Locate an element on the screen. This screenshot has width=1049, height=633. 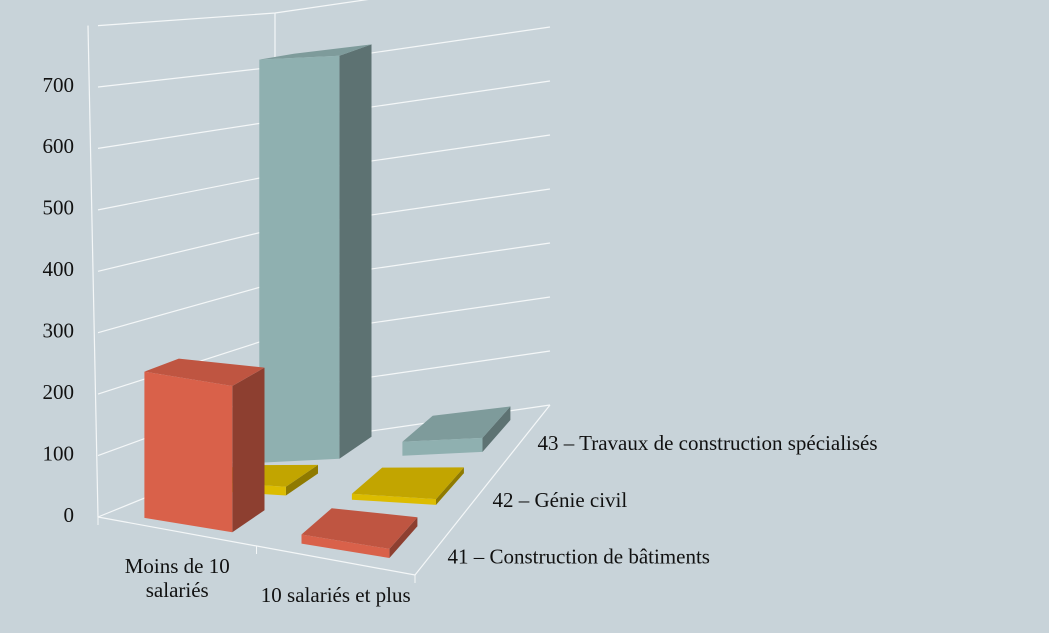
legend-label: 43 – Travaux de construction spécialisés is located at coordinates (708, 443).